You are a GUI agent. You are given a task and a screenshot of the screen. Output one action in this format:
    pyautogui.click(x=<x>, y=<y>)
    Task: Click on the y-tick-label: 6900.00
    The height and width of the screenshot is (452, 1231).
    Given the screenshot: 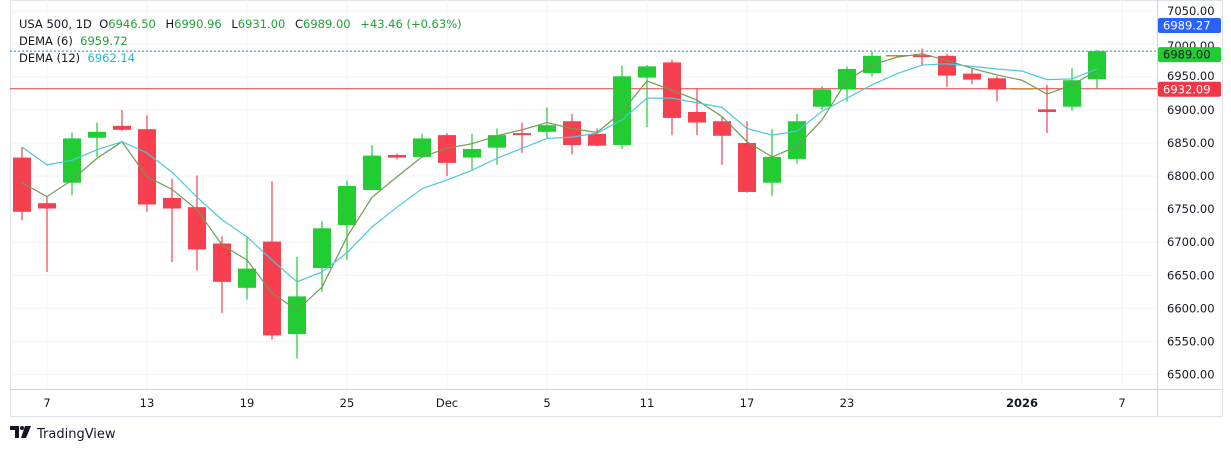 What is the action you would take?
    pyautogui.click(x=1191, y=110)
    